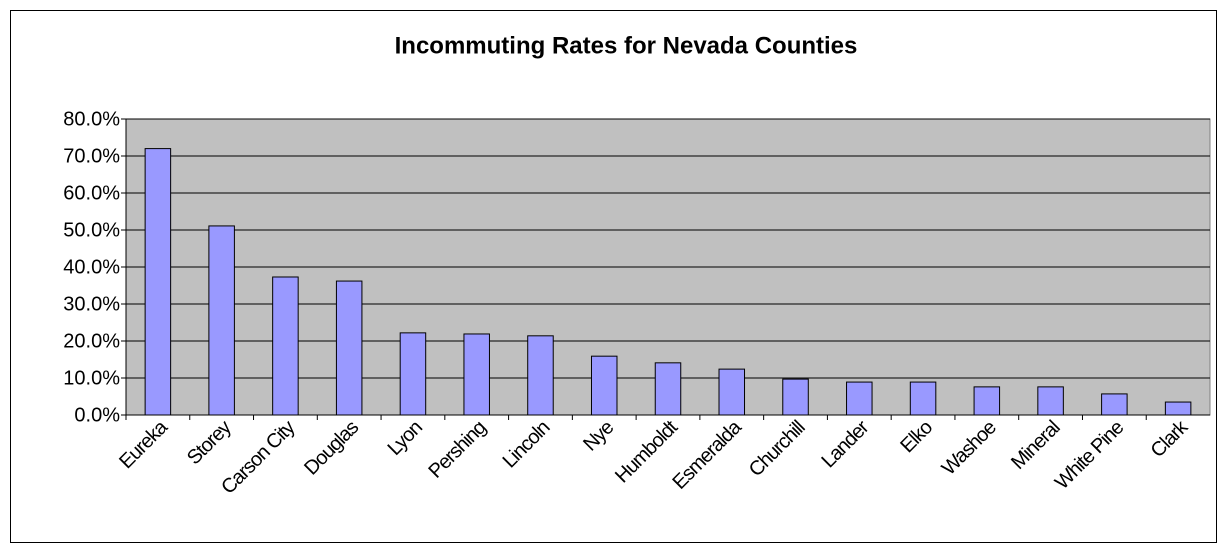  Describe the element at coordinates (91, 378) in the screenshot. I see `y-tick-label: 10.0%` at that location.